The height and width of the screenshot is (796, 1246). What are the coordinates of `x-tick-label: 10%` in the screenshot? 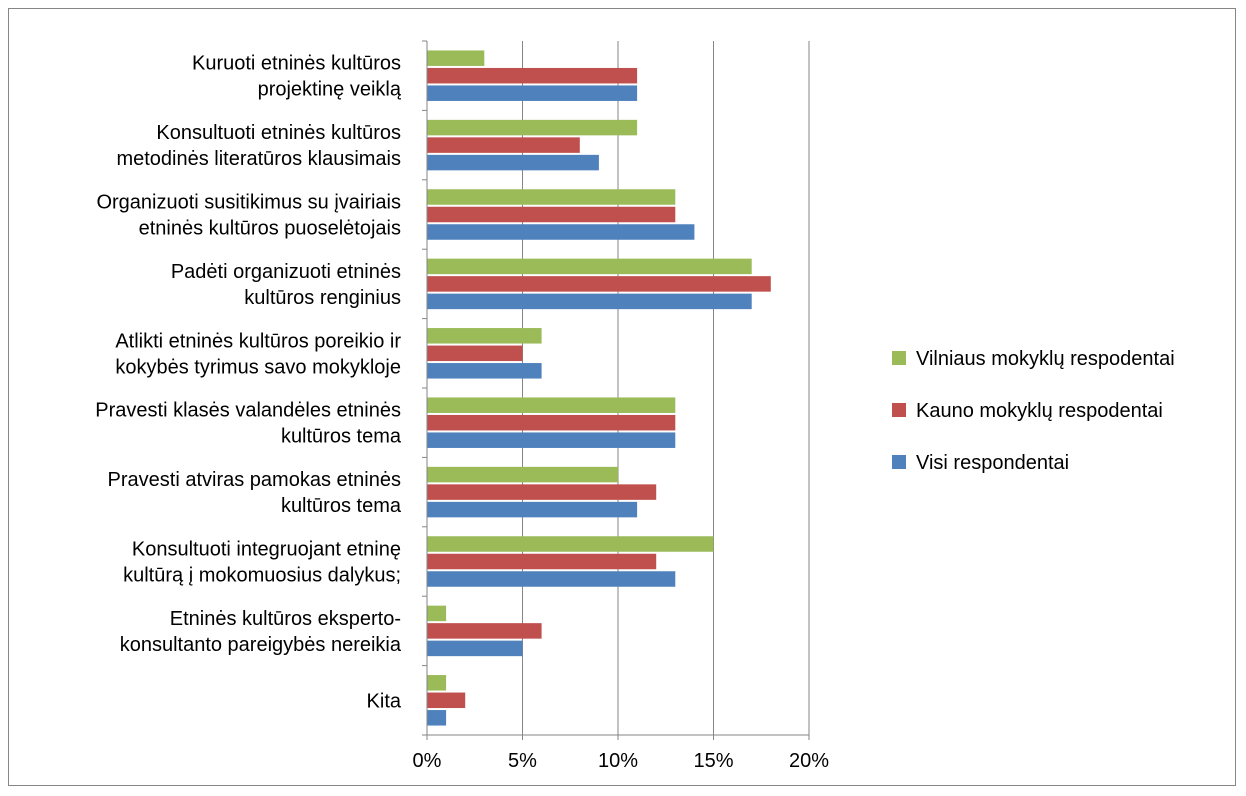 It's located at (618, 761).